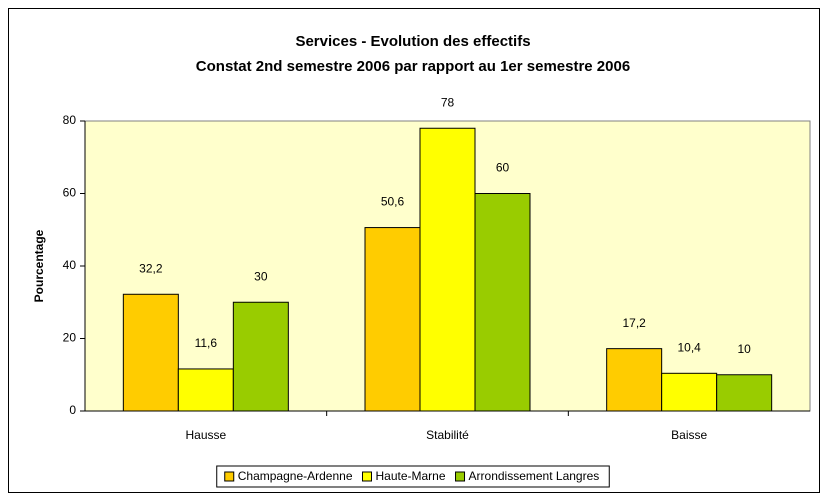  I want to click on value-label: 78, so click(448, 102).